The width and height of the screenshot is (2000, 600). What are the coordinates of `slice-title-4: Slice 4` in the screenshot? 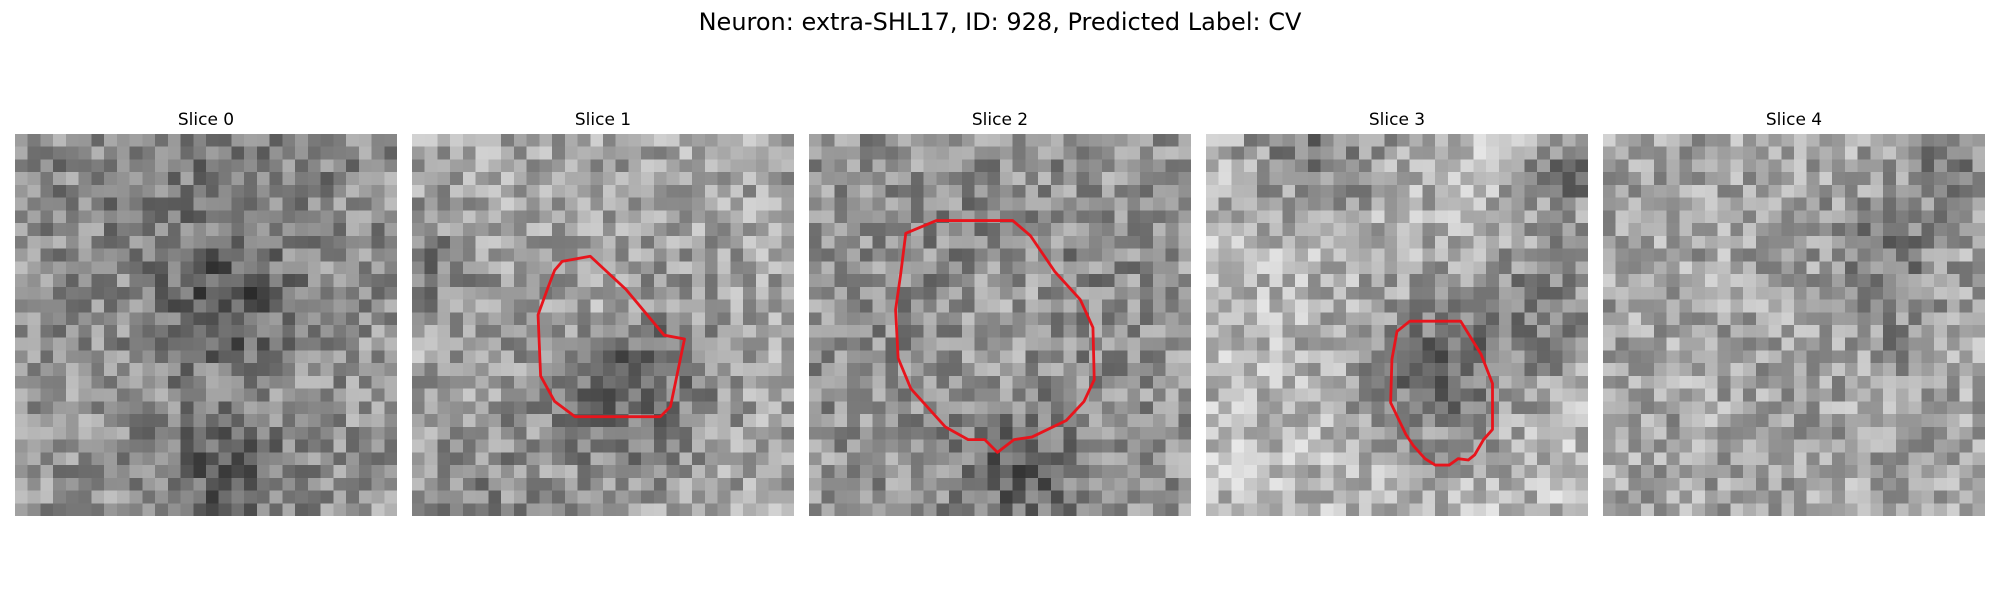 It's located at (1794, 120).